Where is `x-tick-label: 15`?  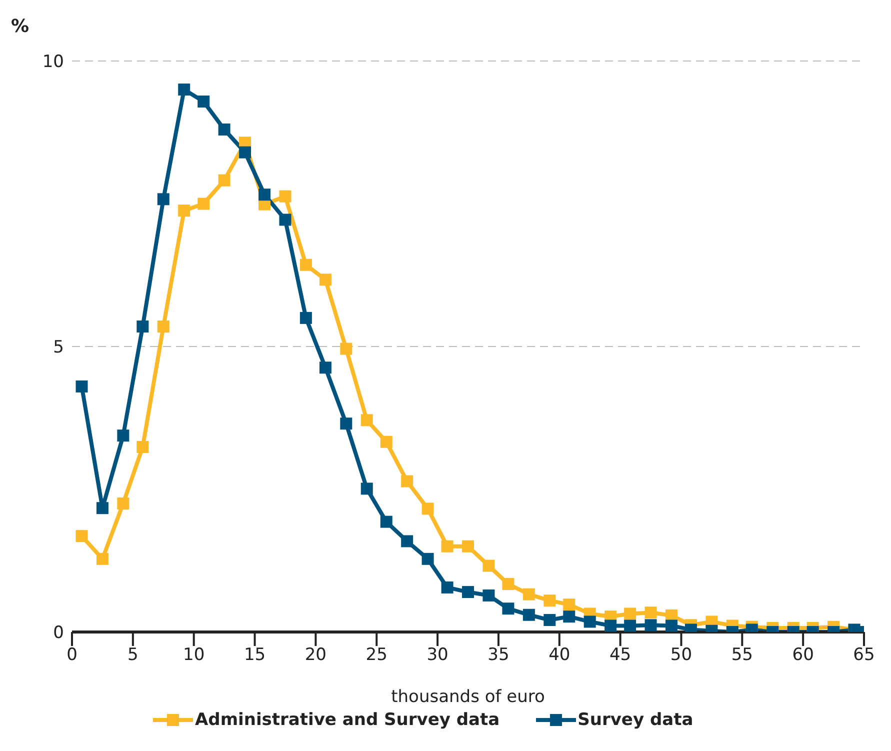
x-tick-label: 15 is located at coordinates (255, 655).